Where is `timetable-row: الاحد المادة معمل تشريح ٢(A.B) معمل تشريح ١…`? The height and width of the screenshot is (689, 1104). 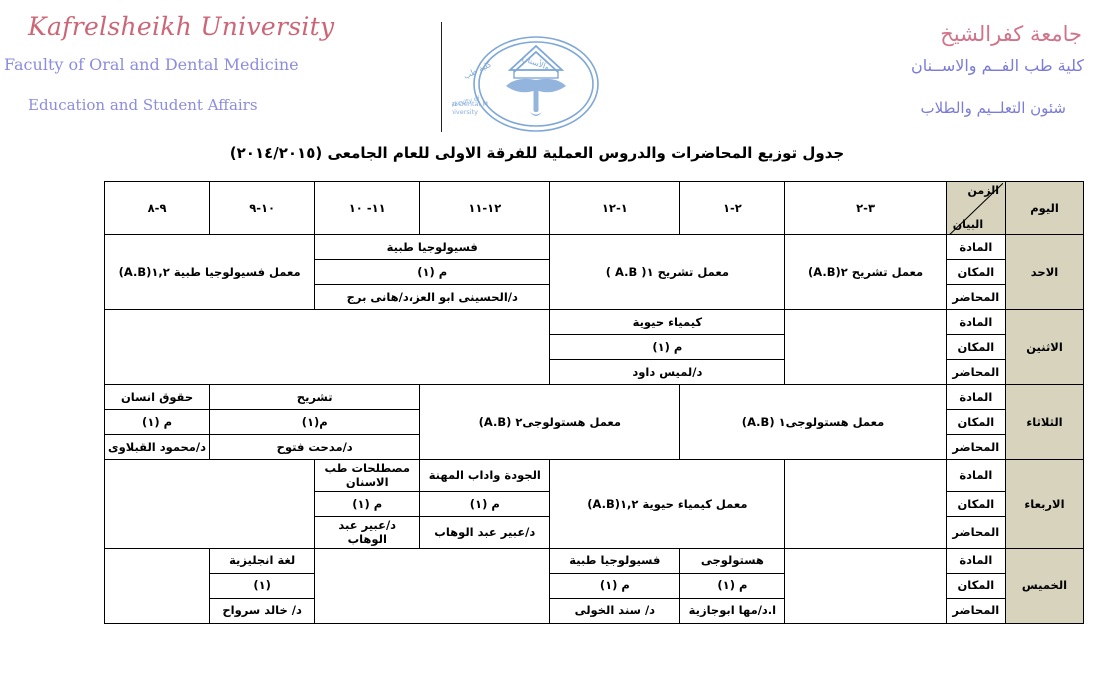
timetable-row: الاحد المادة معمل تشريح ٢(A.B) معمل تشريح ١… is located at coordinates (594, 272).